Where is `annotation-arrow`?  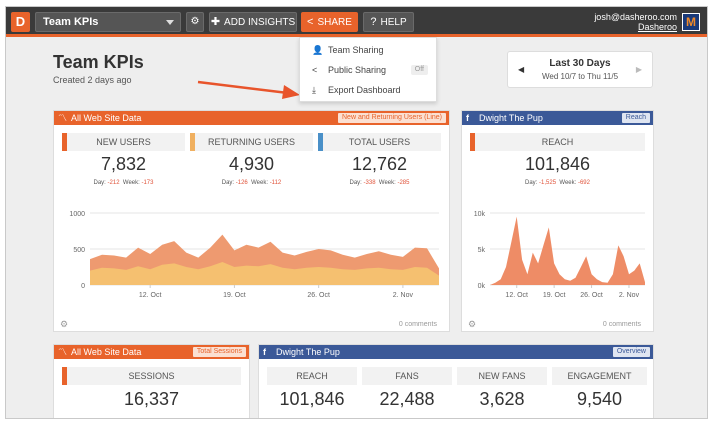
annotation-arrow is located at coordinates (248, 89).